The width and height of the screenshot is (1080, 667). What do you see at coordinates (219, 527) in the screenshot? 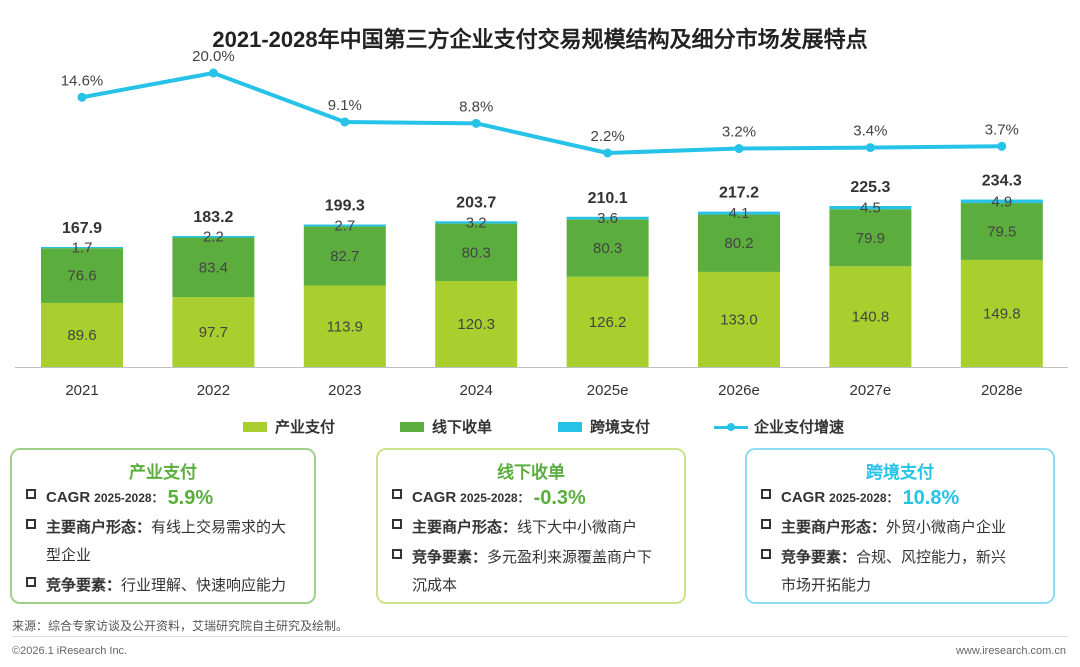
I see `merchant-value: 有线上交易需求的大` at bounding box center [219, 527].